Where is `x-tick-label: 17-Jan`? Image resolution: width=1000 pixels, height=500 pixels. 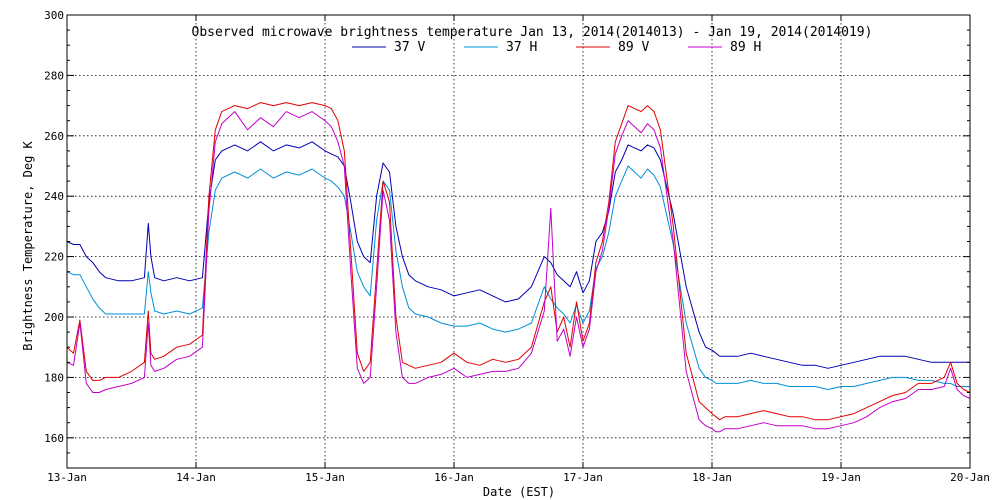 x-tick-label: 17-Jan is located at coordinates (583, 477).